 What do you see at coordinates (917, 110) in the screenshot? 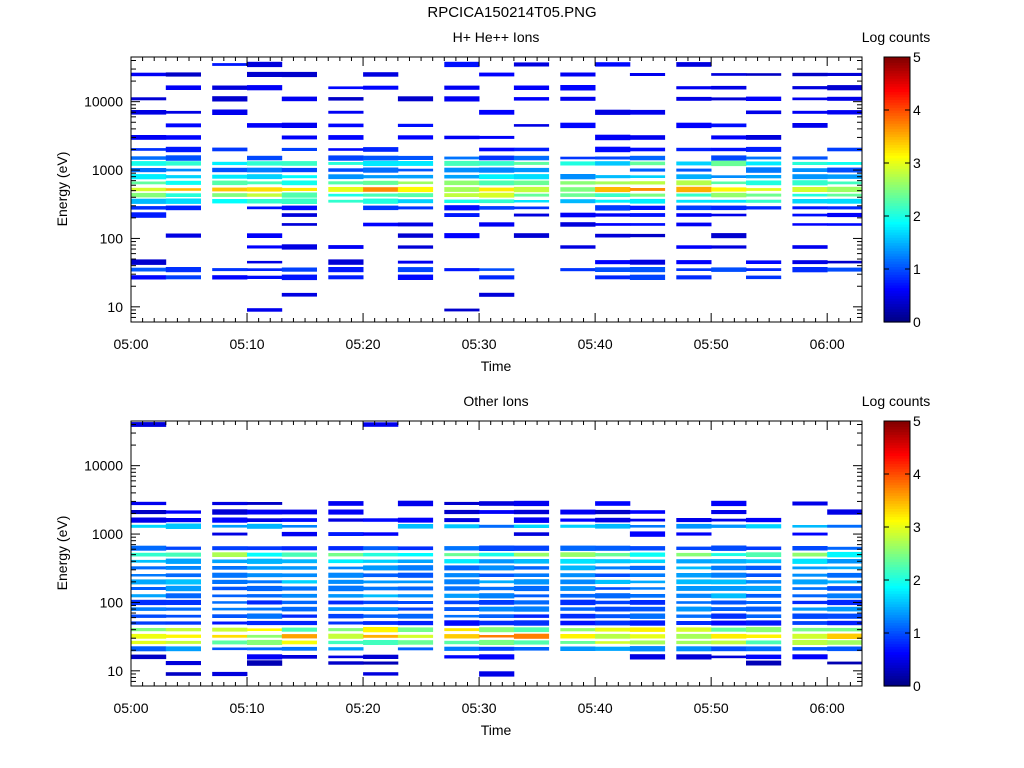
I see `colorbar-tick-label: 4` at bounding box center [917, 110].